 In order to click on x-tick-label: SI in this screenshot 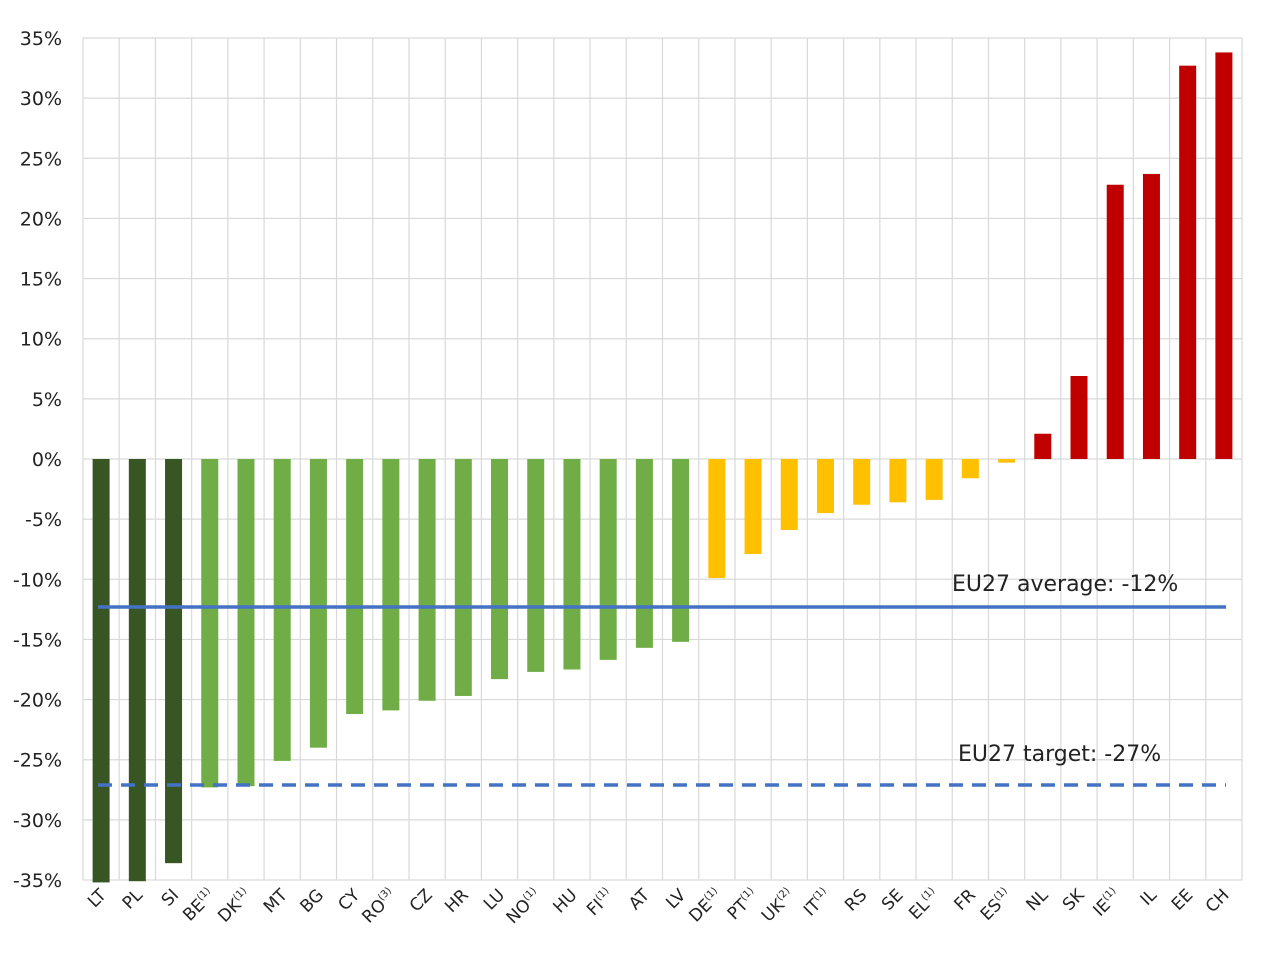, I will do `click(170, 897)`.